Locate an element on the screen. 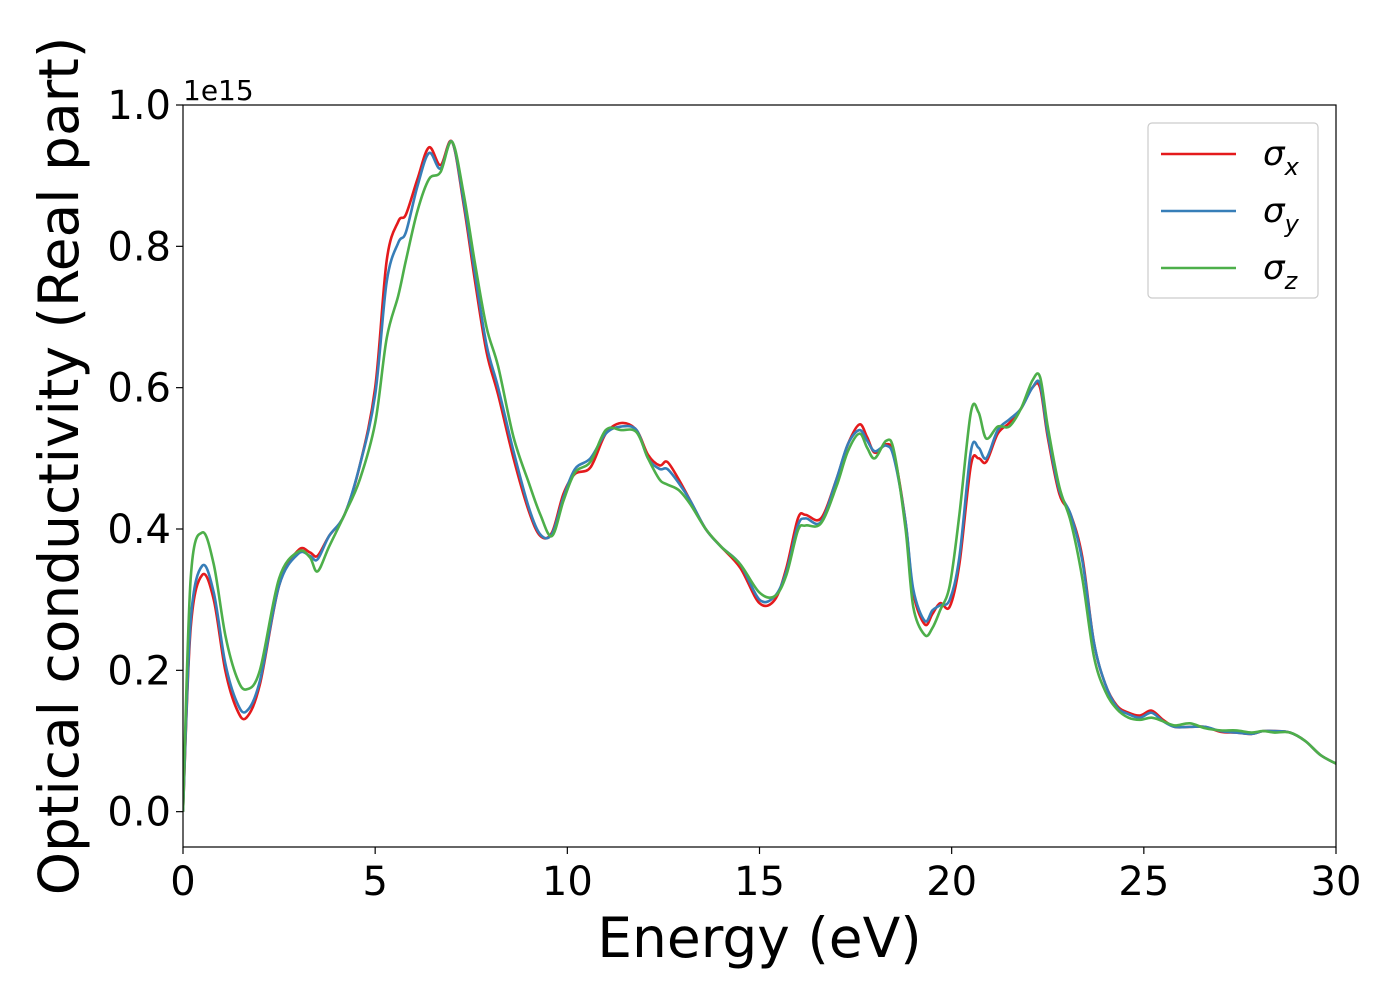 This screenshot has height=1000, width=1400. y-axis-title: Optical conductivity (Real part) is located at coordinates (59, 466).